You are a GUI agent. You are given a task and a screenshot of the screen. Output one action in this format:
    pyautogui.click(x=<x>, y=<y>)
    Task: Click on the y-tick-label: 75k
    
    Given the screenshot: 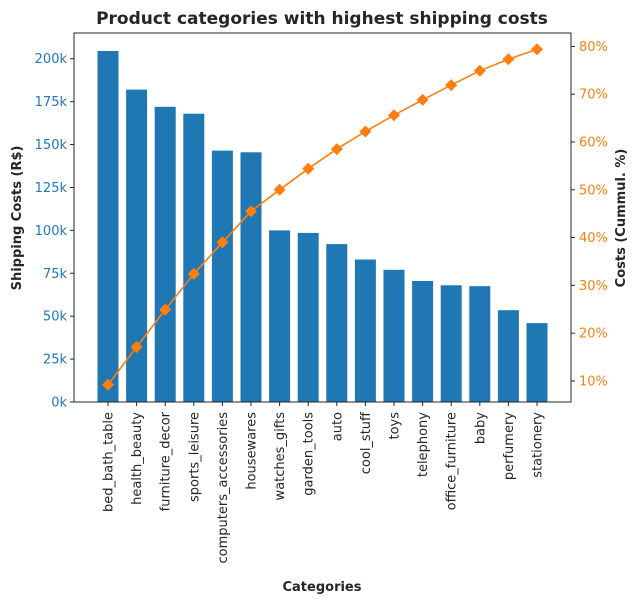 What is the action you would take?
    pyautogui.click(x=55, y=274)
    